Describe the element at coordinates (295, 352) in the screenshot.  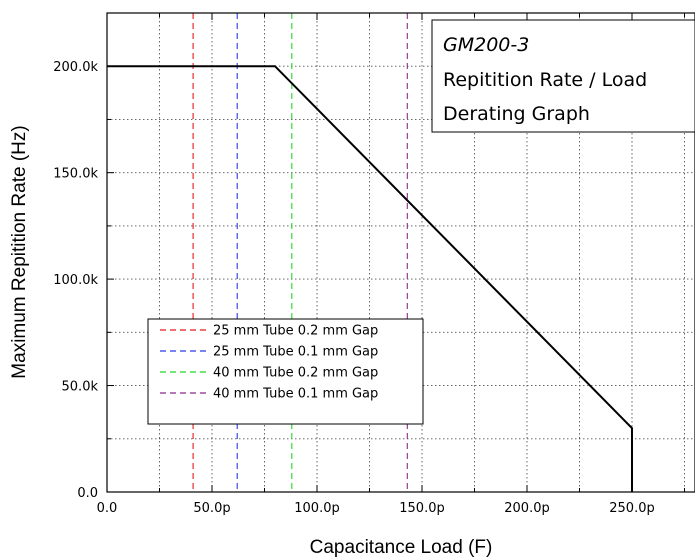
I see `legend-label: 25 mm Tube 0.1 mm Gap` at that location.